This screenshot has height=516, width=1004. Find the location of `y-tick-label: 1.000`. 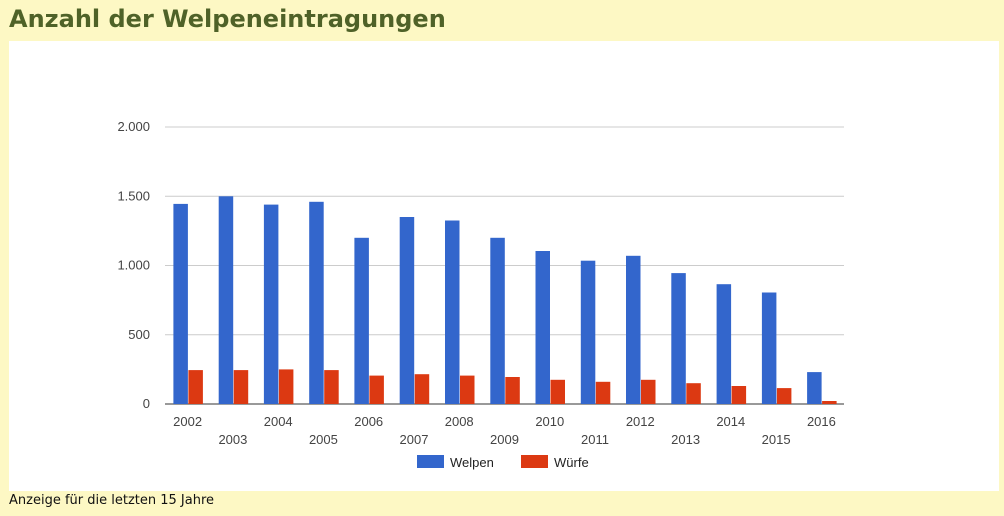

y-tick-label: 1.000 is located at coordinates (133, 265).